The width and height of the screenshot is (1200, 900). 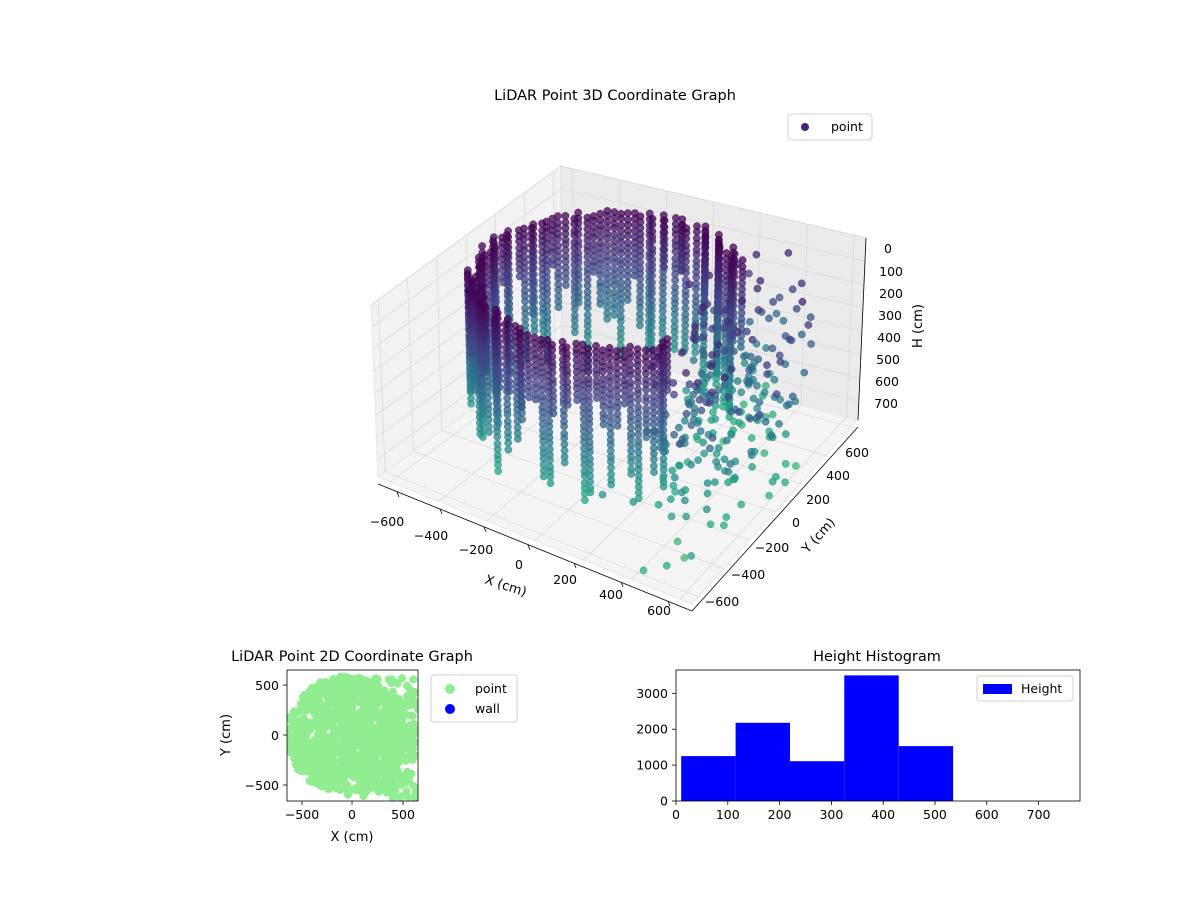 What do you see at coordinates (722, 601) in the screenshot?
I see `y-tick-label: −600` at bounding box center [722, 601].